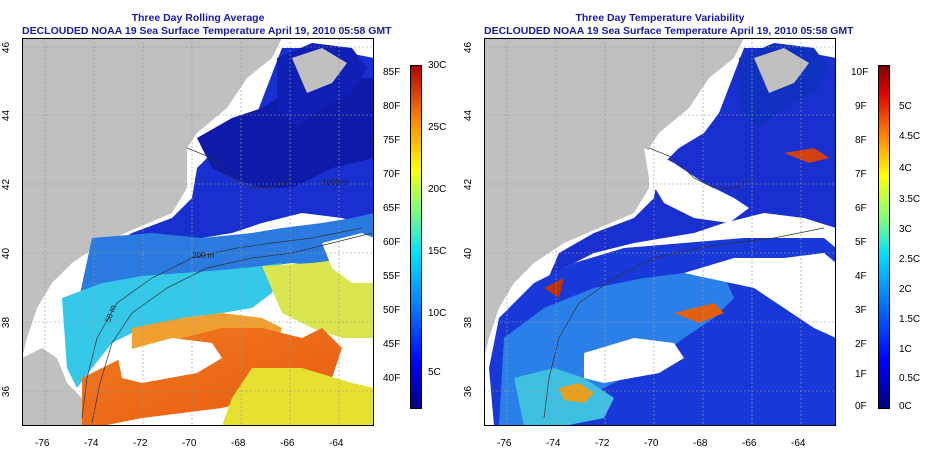 The image size is (950, 475). Describe the element at coordinates (660, 18) in the screenshot. I see `right-title-line1: Three Day Temperature Variability` at that location.